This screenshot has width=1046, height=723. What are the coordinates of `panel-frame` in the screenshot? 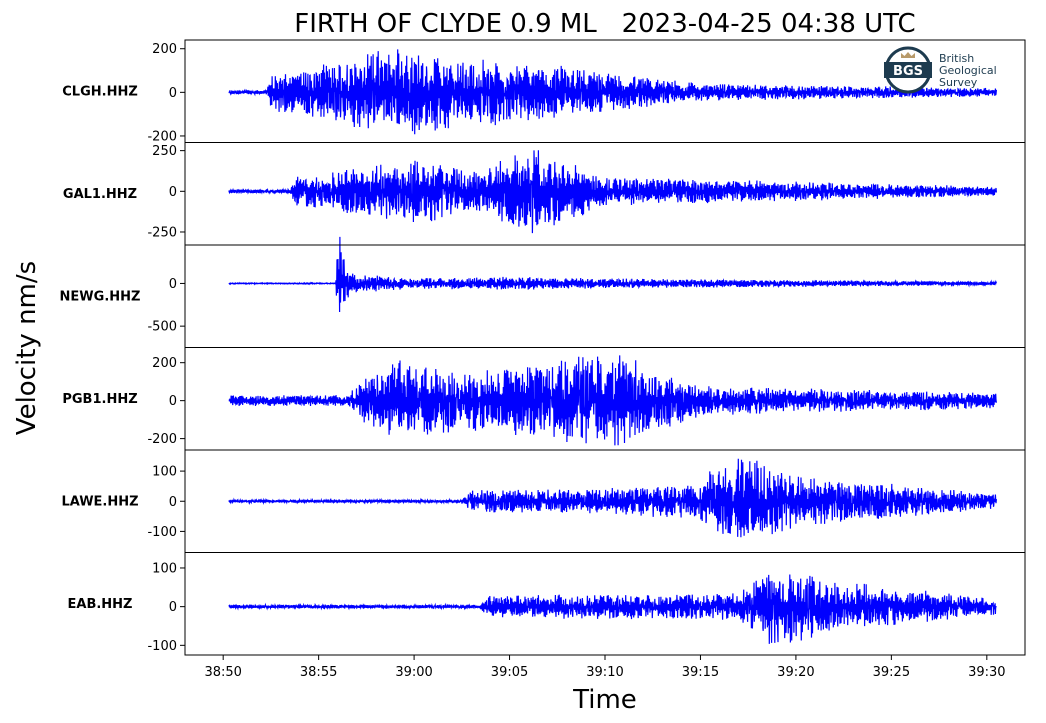 It's located at (605, 296).